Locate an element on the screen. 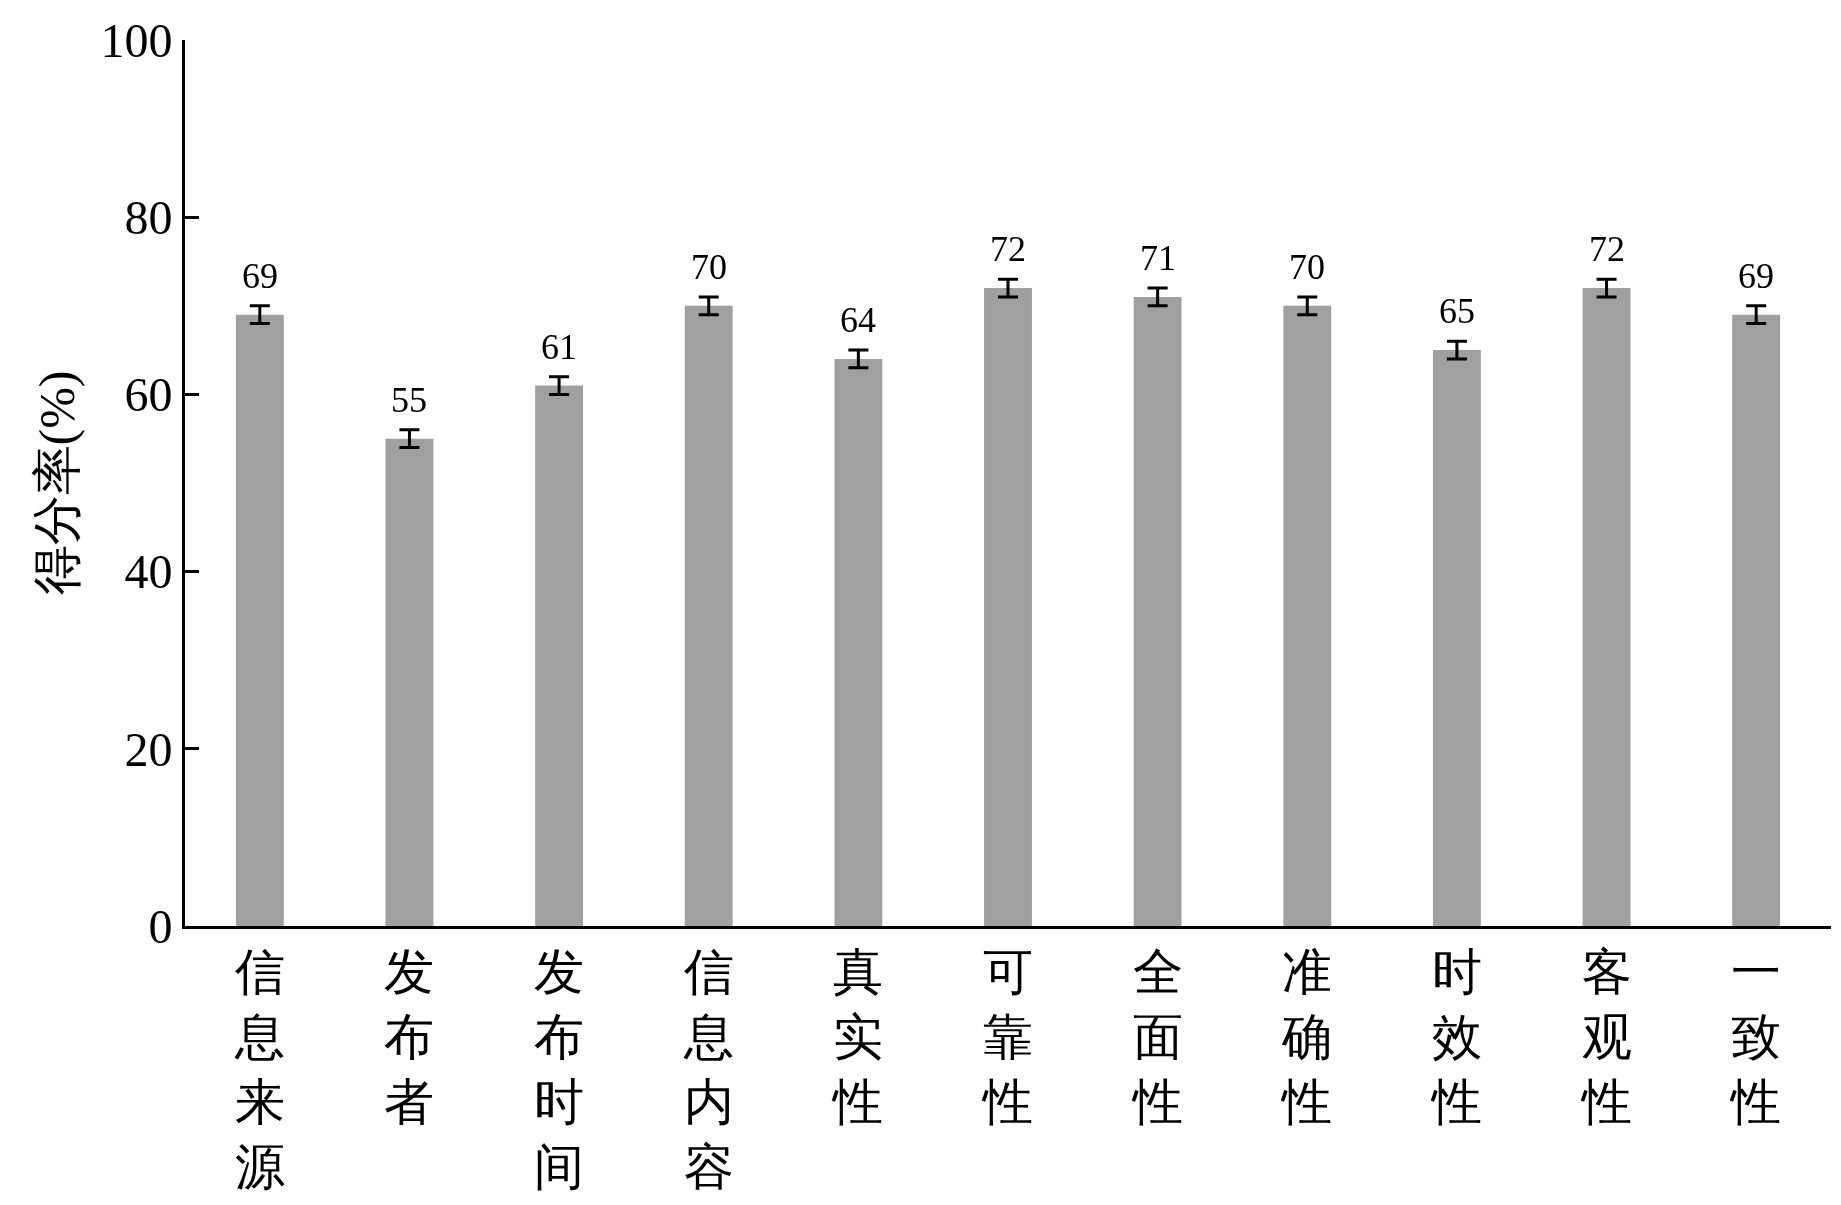 The image size is (1841, 1205). x-tick-label: 时效性 is located at coordinates (1455, 1037).